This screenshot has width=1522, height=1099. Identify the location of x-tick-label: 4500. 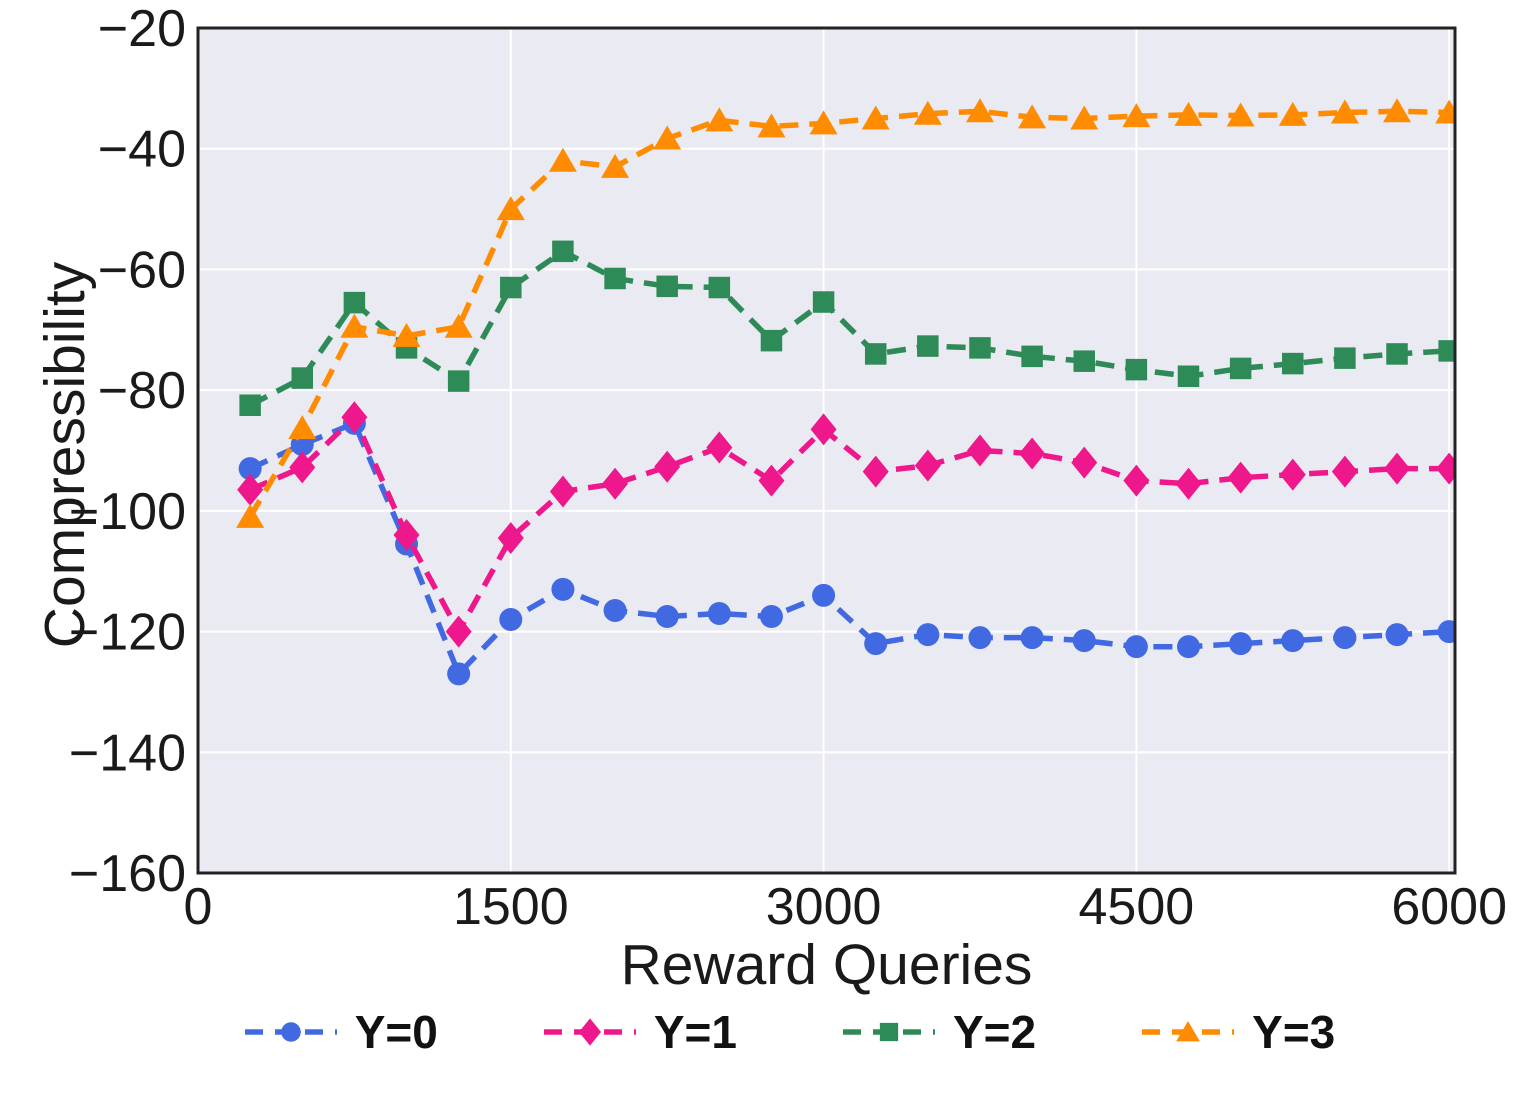
(1137, 907).